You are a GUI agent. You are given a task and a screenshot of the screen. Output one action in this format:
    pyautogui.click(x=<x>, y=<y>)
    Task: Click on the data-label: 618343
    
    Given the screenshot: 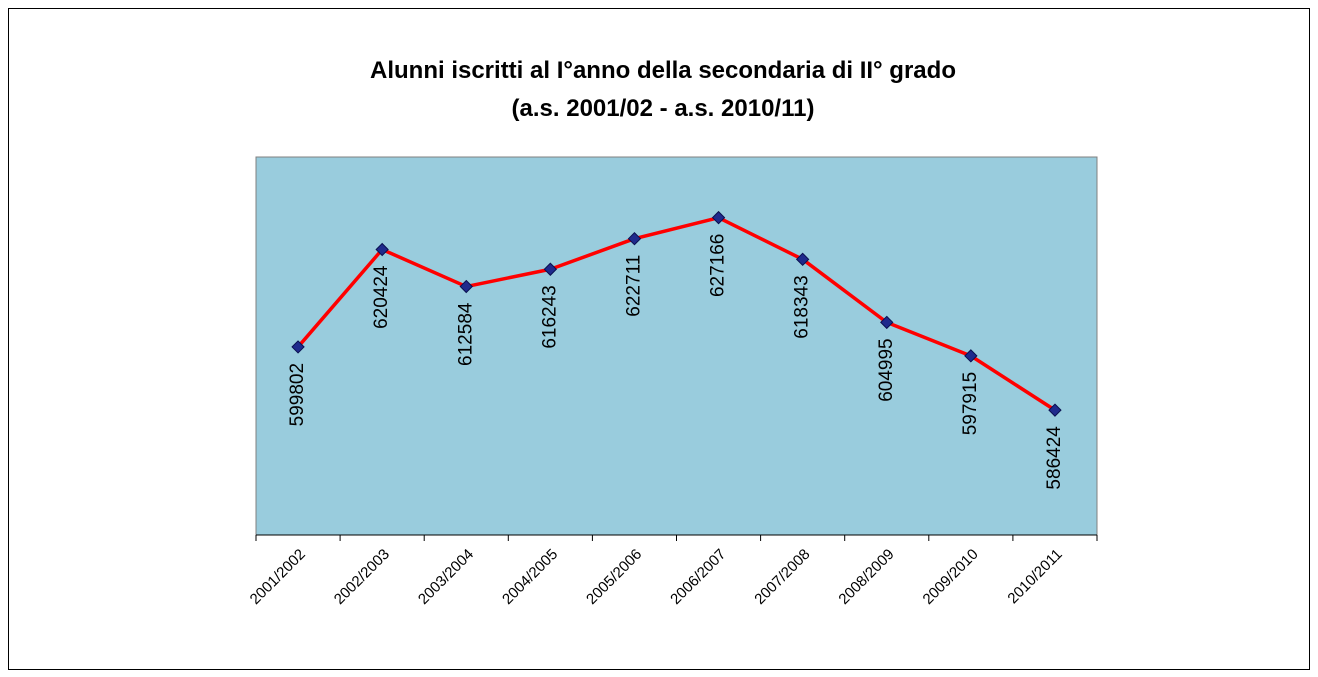 What is the action you would take?
    pyautogui.click(x=802, y=306)
    